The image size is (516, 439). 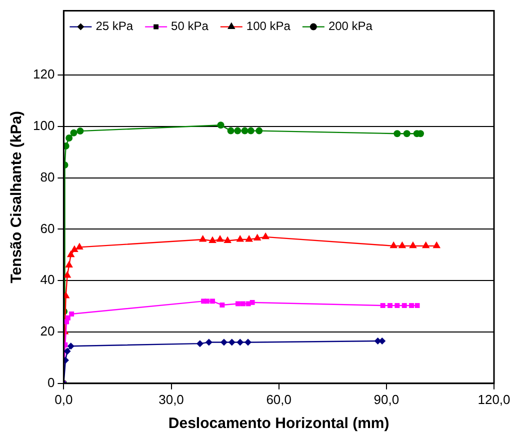 I want to click on legend-label: 25 kPa, so click(x=115, y=26).